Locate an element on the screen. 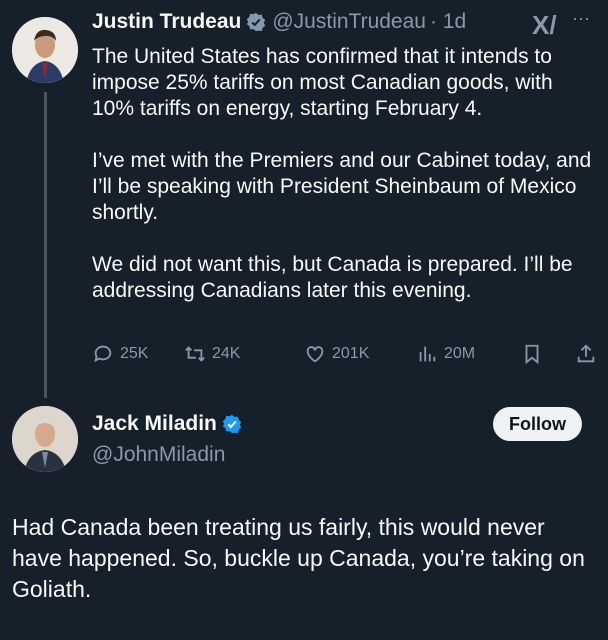 This screenshot has height=640, width=608. author-handle: @JustinTrudeau is located at coordinates (349, 21).